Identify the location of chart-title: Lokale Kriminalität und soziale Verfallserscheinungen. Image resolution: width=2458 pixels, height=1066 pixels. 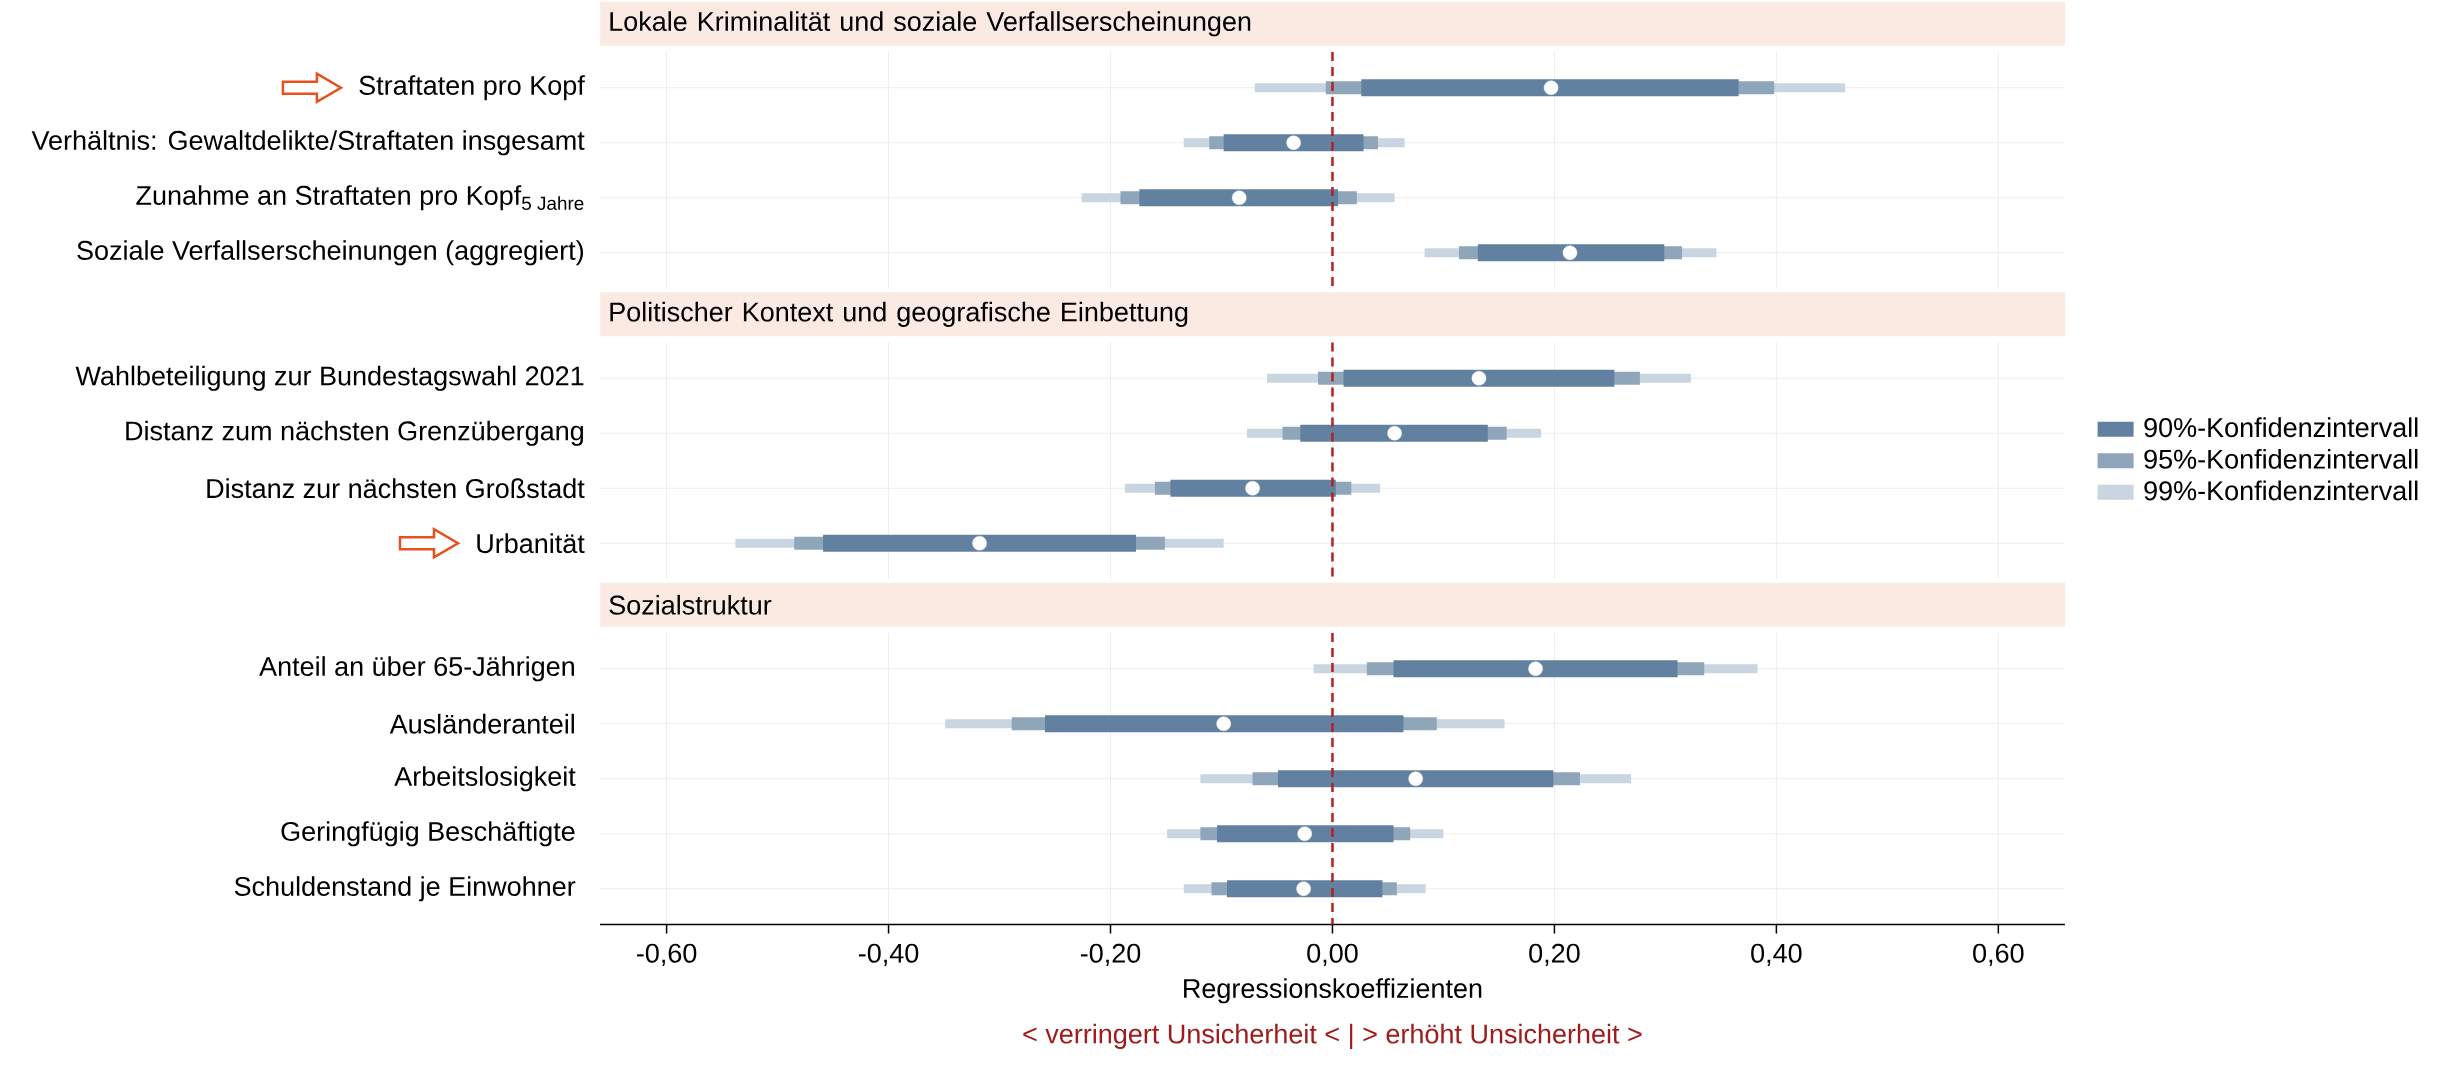
(930, 24).